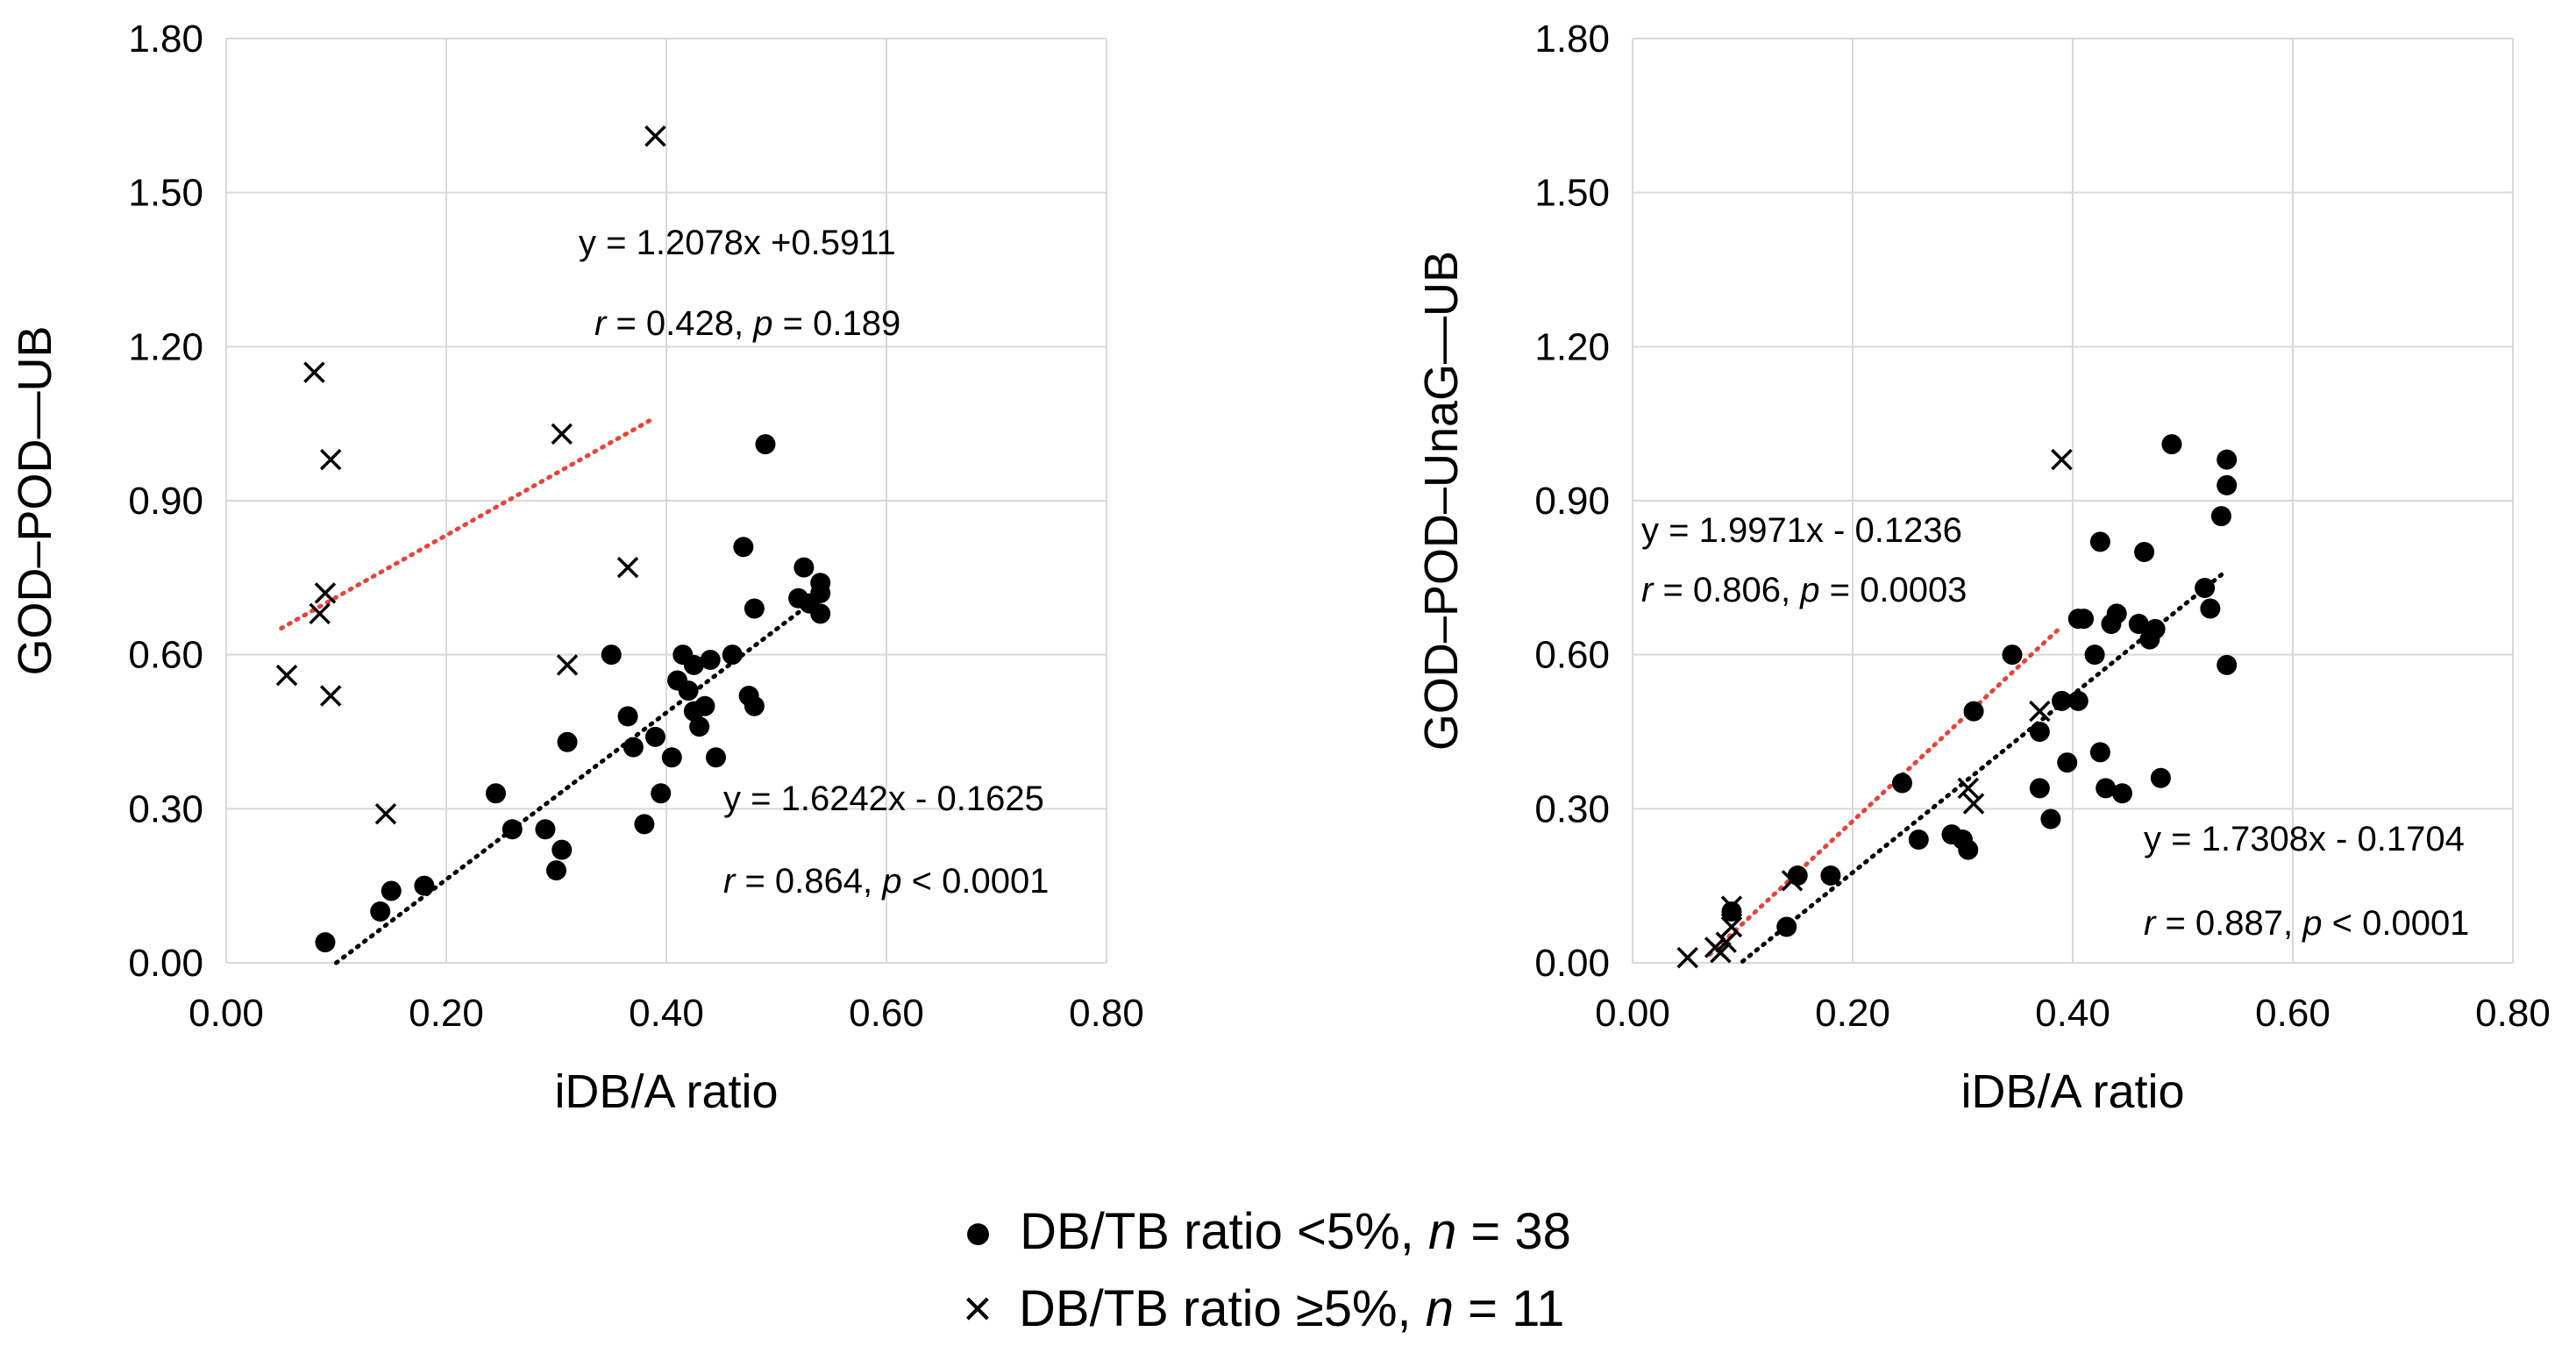 The width and height of the screenshot is (2576, 1346). Describe the element at coordinates (1440, 1308) in the screenshot. I see `legend-cross-n: n` at that location.